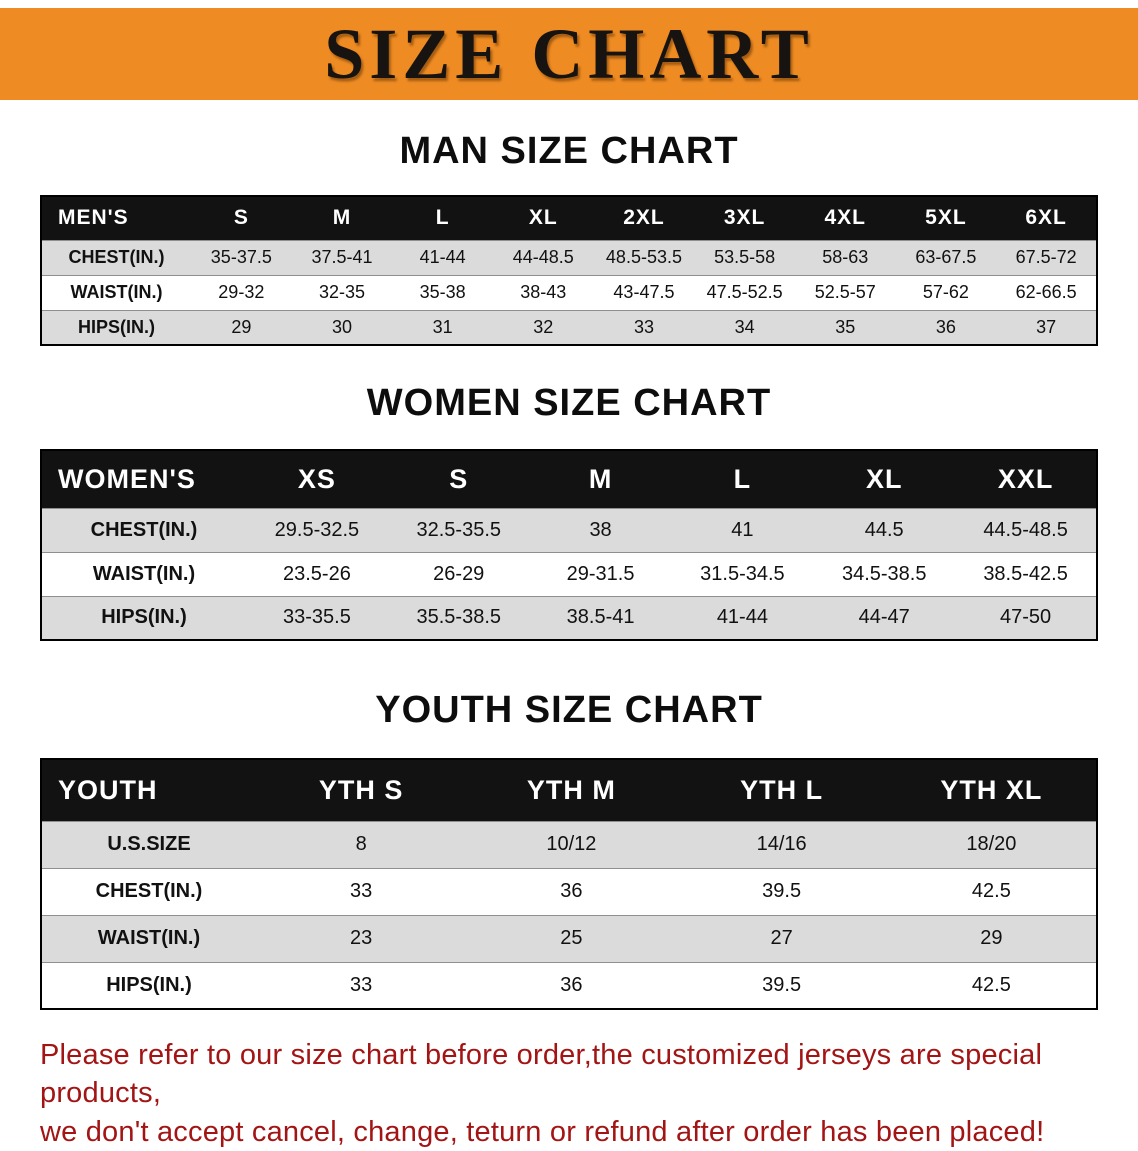 The width and height of the screenshot is (1138, 1151). I want to click on table-header-row: YOUTH YTH S YTH M YTH L YTH XL, so click(569, 790).